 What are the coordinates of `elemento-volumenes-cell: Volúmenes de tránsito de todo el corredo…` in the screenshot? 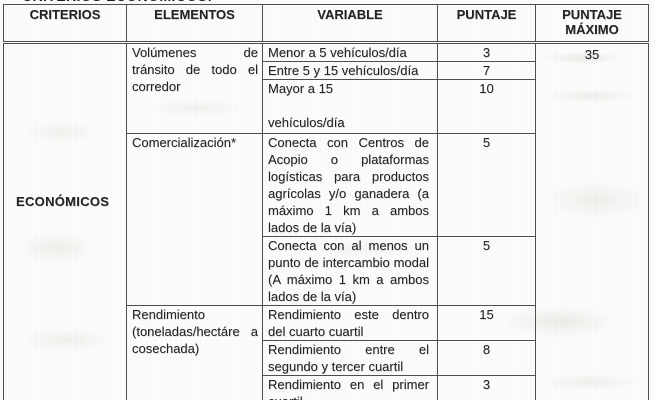 It's located at (194, 88).